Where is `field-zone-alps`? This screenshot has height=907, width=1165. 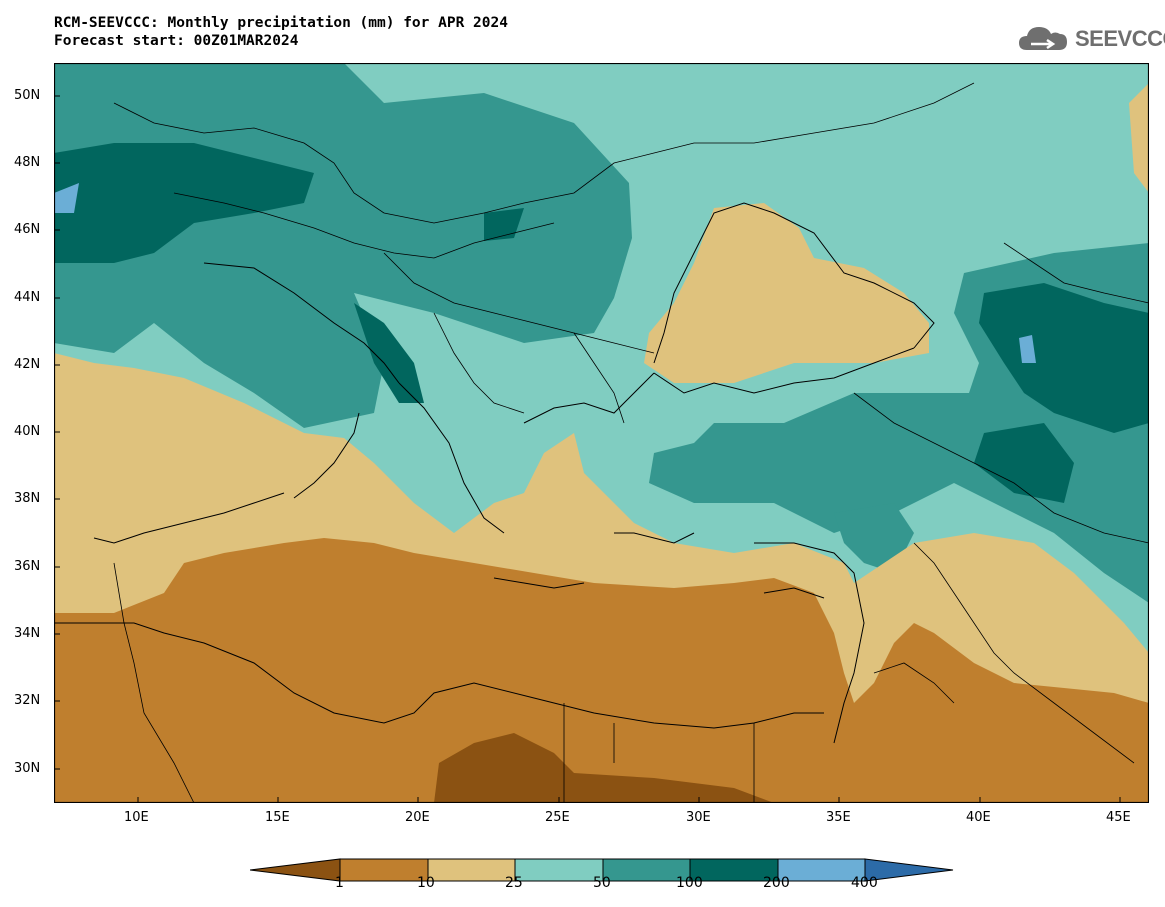
field-zone-alps is located at coordinates (184, 203).